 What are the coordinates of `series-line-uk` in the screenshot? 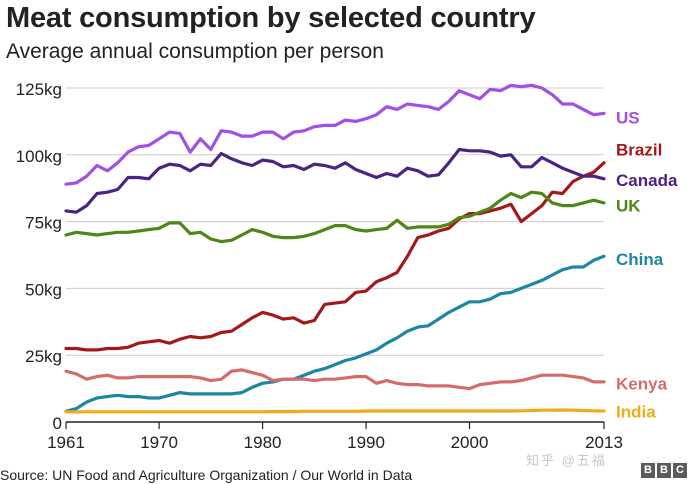 It's located at (335, 217).